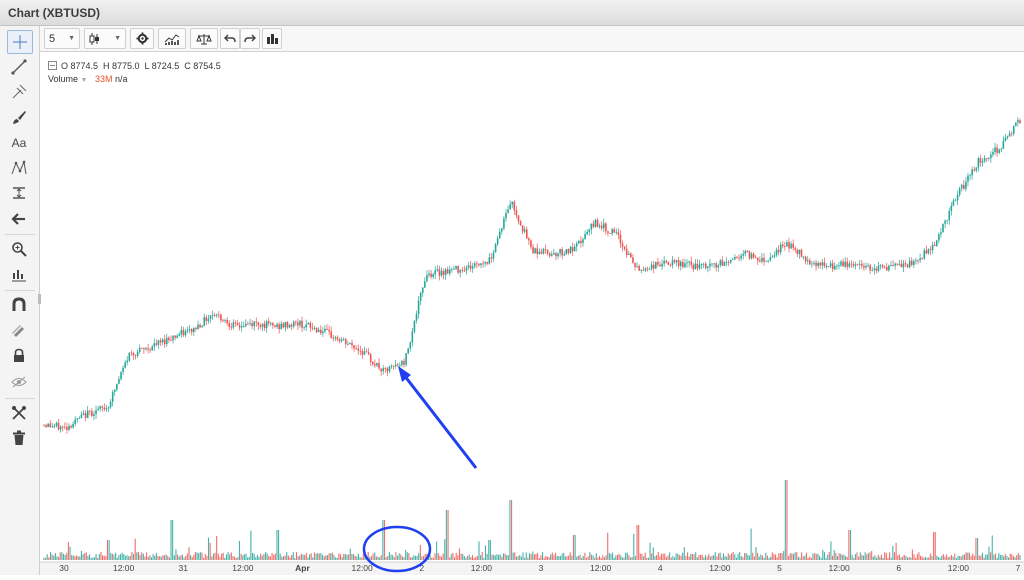  Describe the element at coordinates (142, 38) in the screenshot. I see `settings-button` at that location.